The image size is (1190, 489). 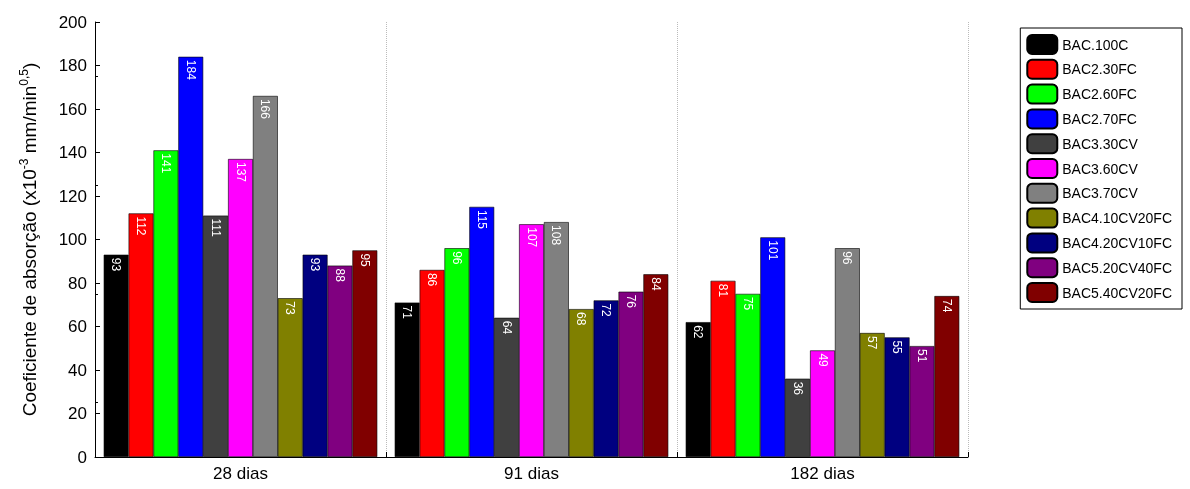 I want to click on legend-label: BAC2.60FC, so click(x=1099, y=94).